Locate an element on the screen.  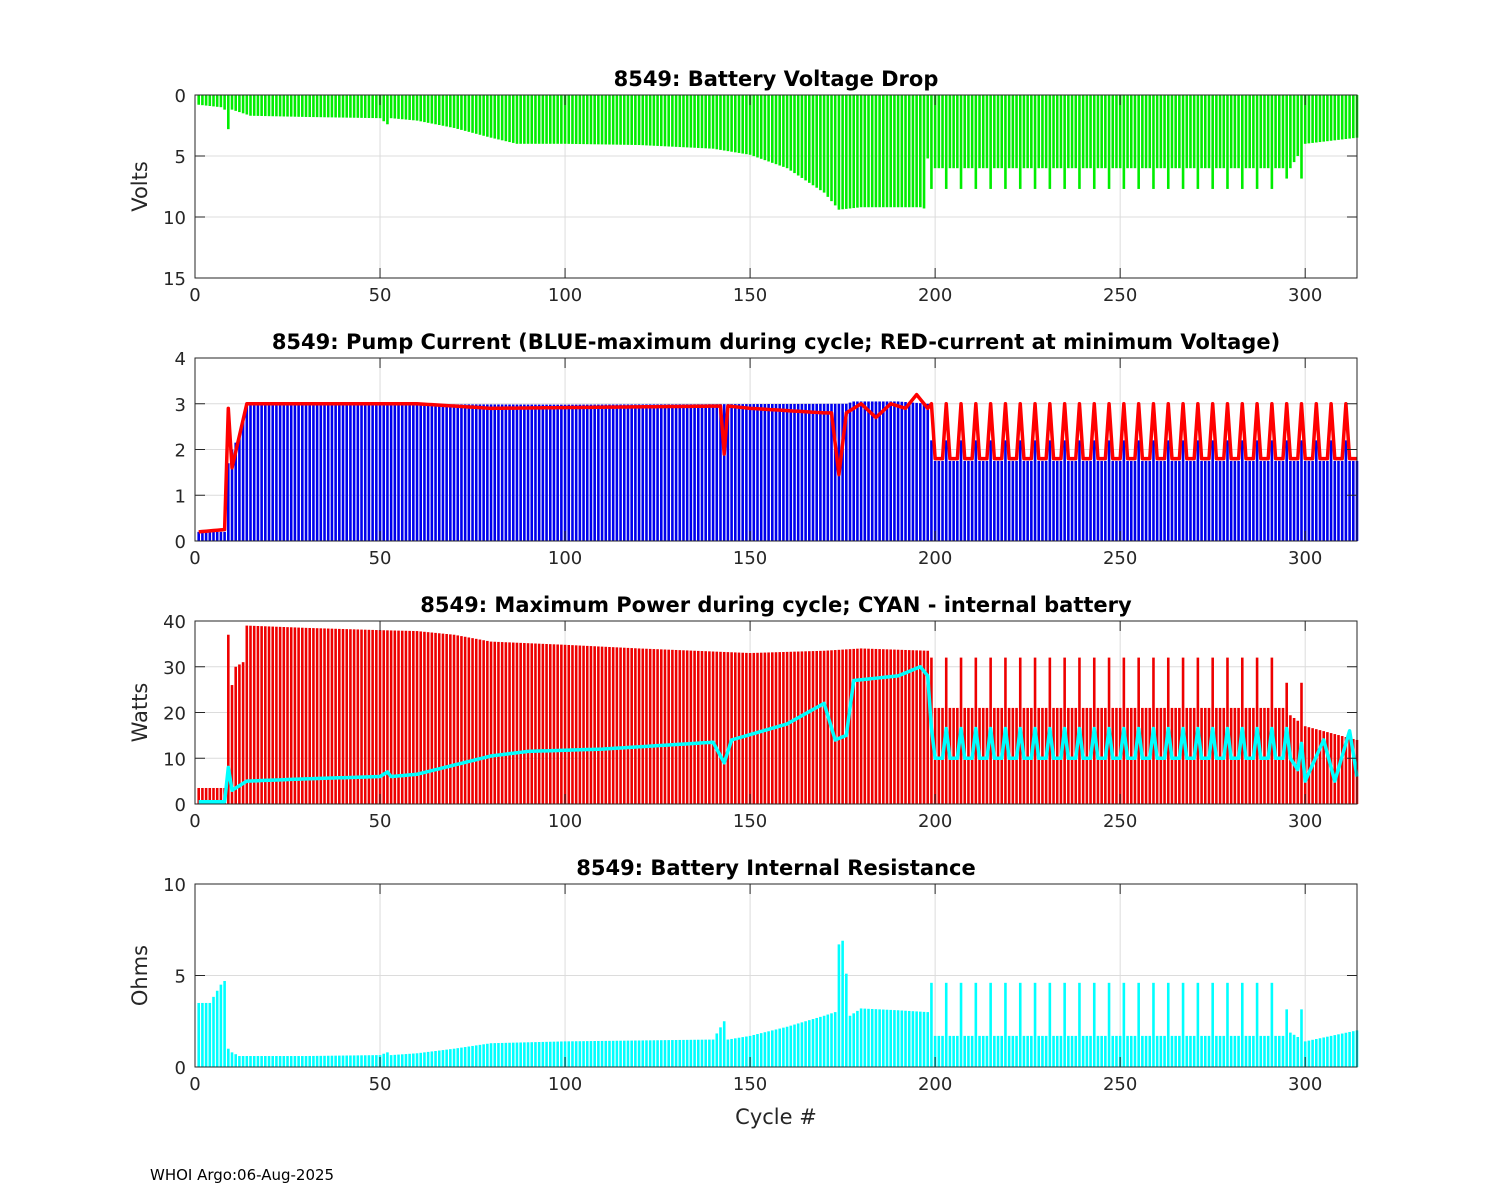
tick-label-x: 300 is located at coordinates (1305, 558).